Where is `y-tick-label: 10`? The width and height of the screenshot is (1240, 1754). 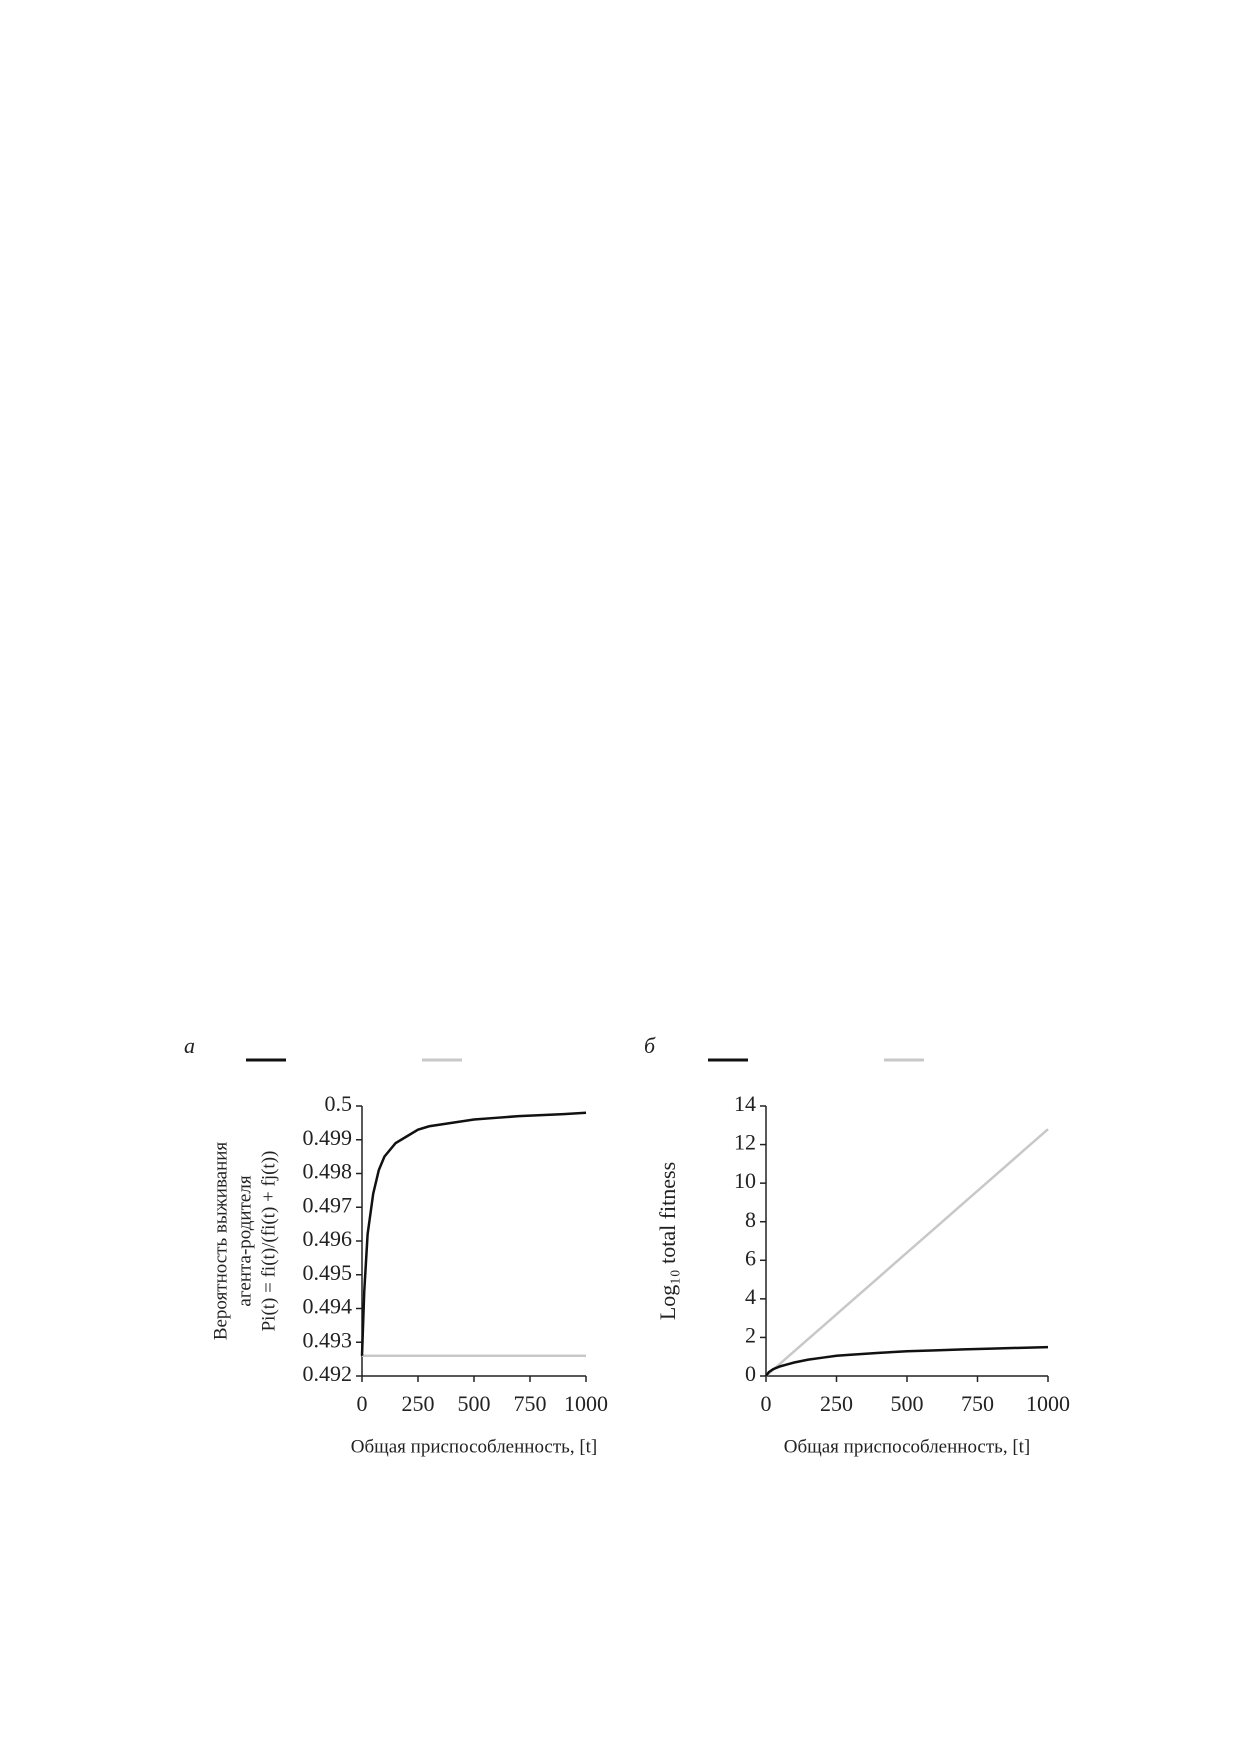 y-tick-label: 10 is located at coordinates (745, 1180).